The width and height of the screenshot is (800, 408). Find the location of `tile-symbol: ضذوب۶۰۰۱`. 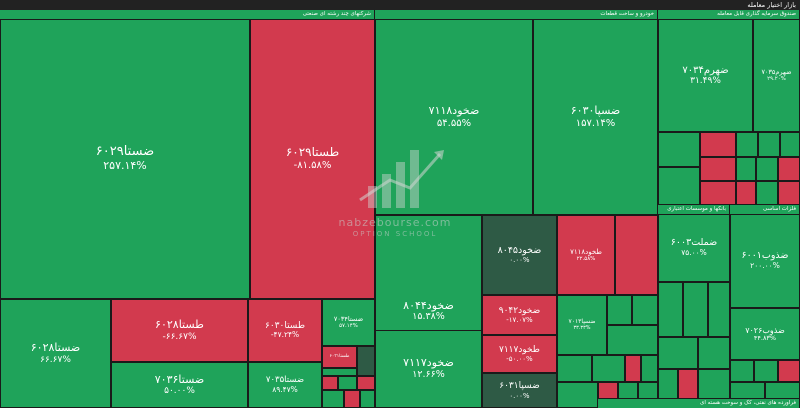

tile-symbol: ضذوب۶۰۰۱ is located at coordinates (765, 256).